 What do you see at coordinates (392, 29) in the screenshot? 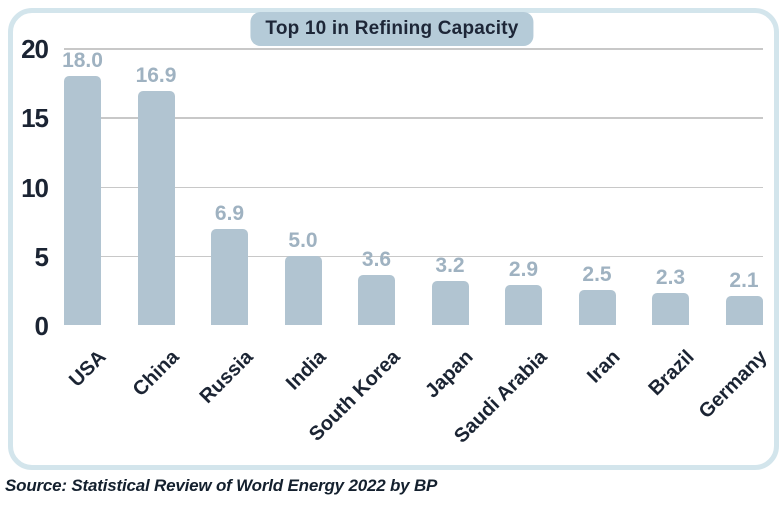
I see `chart-title: Top 10 in Refining Capacity` at bounding box center [392, 29].